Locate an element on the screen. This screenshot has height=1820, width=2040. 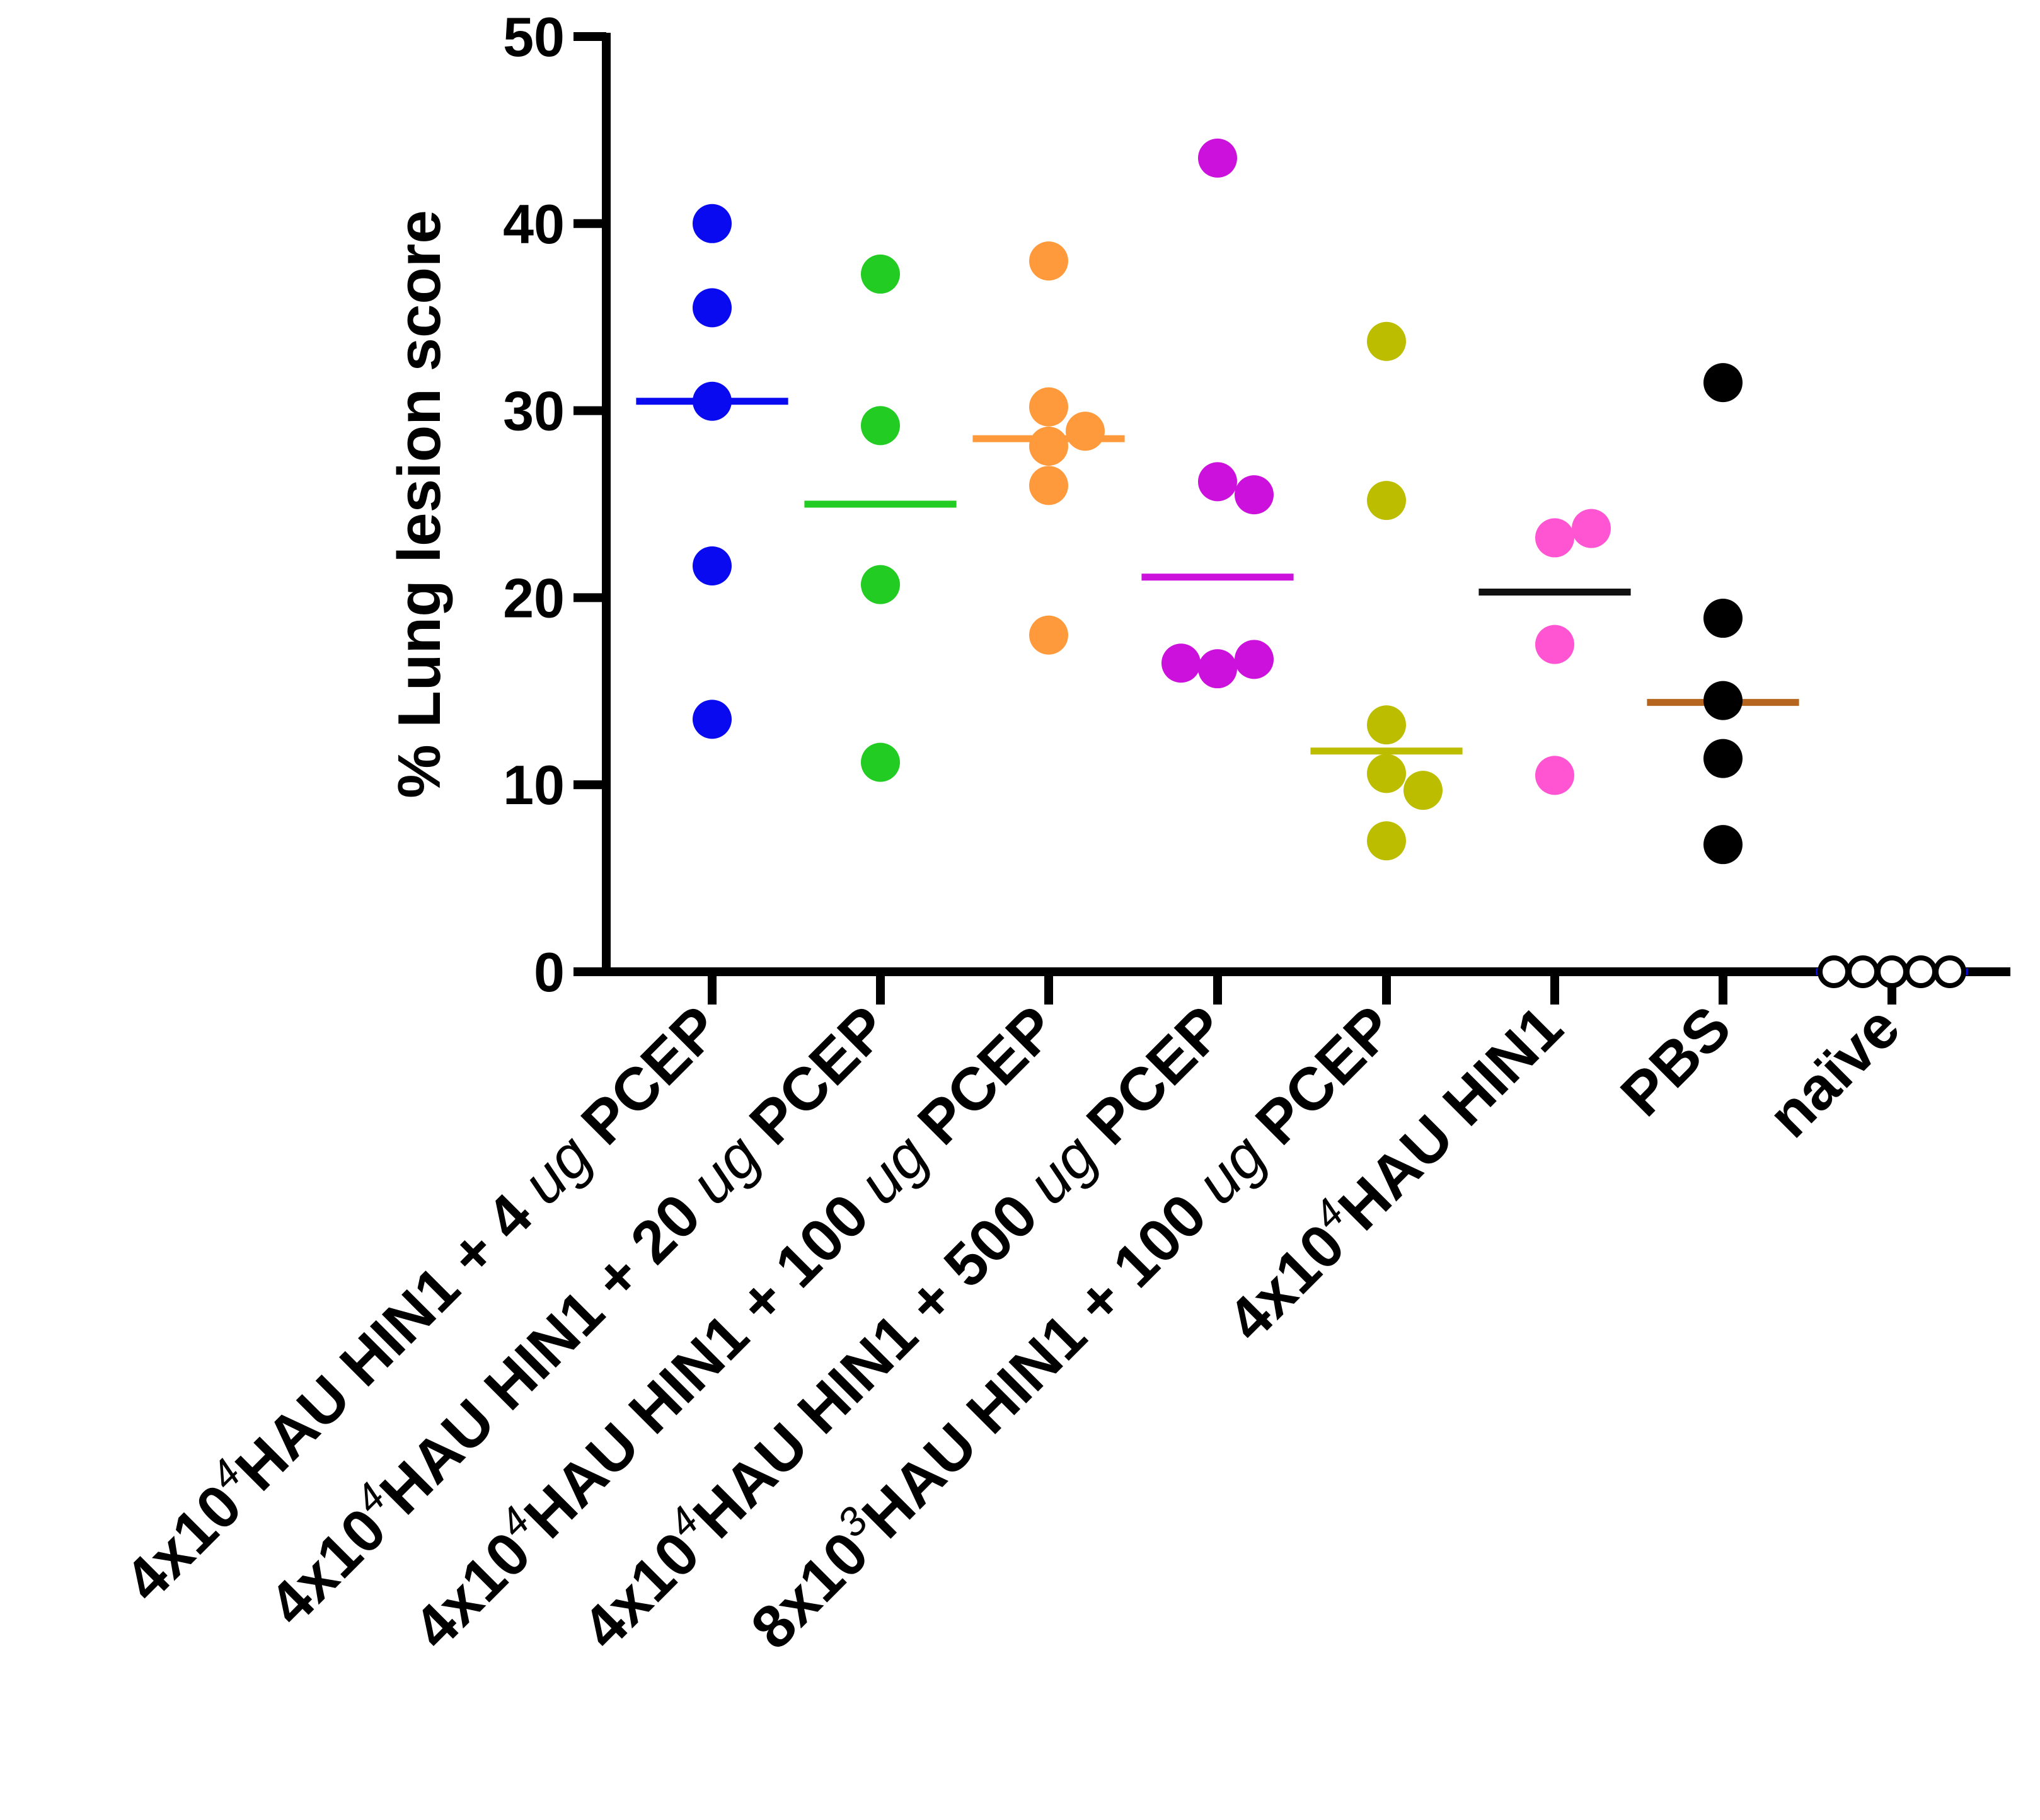
category-label: 4x104HAU HIN1 + 20 ug PCEP is located at coordinates (576, 1313).